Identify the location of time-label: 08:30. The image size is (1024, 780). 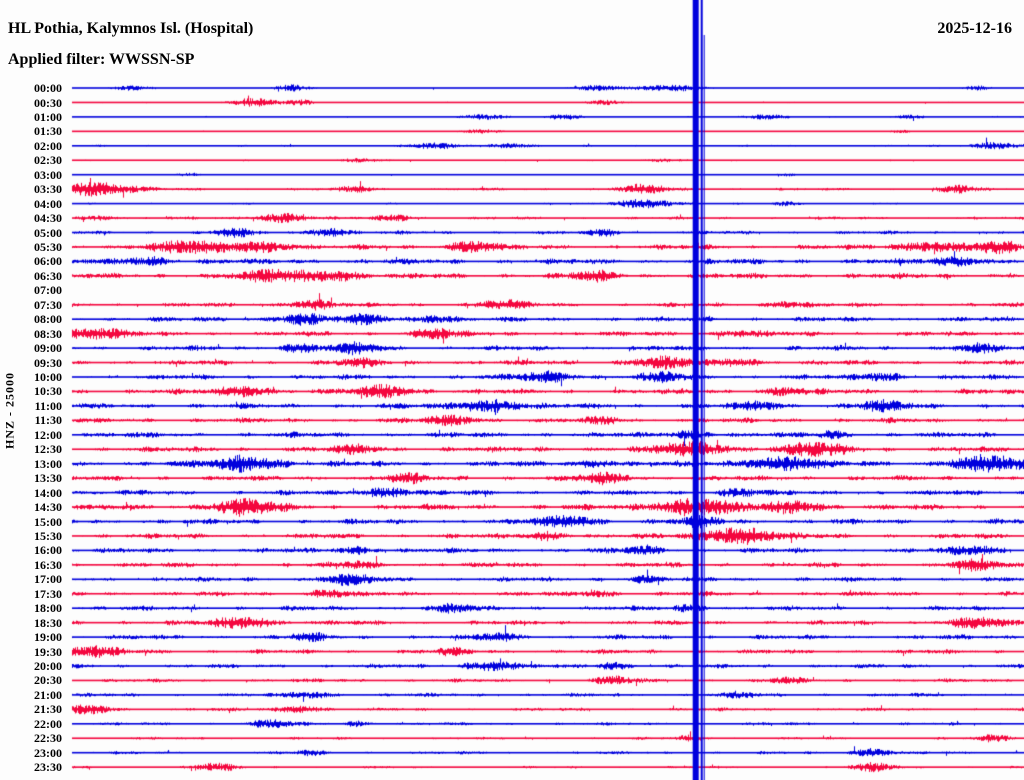
(48, 333).